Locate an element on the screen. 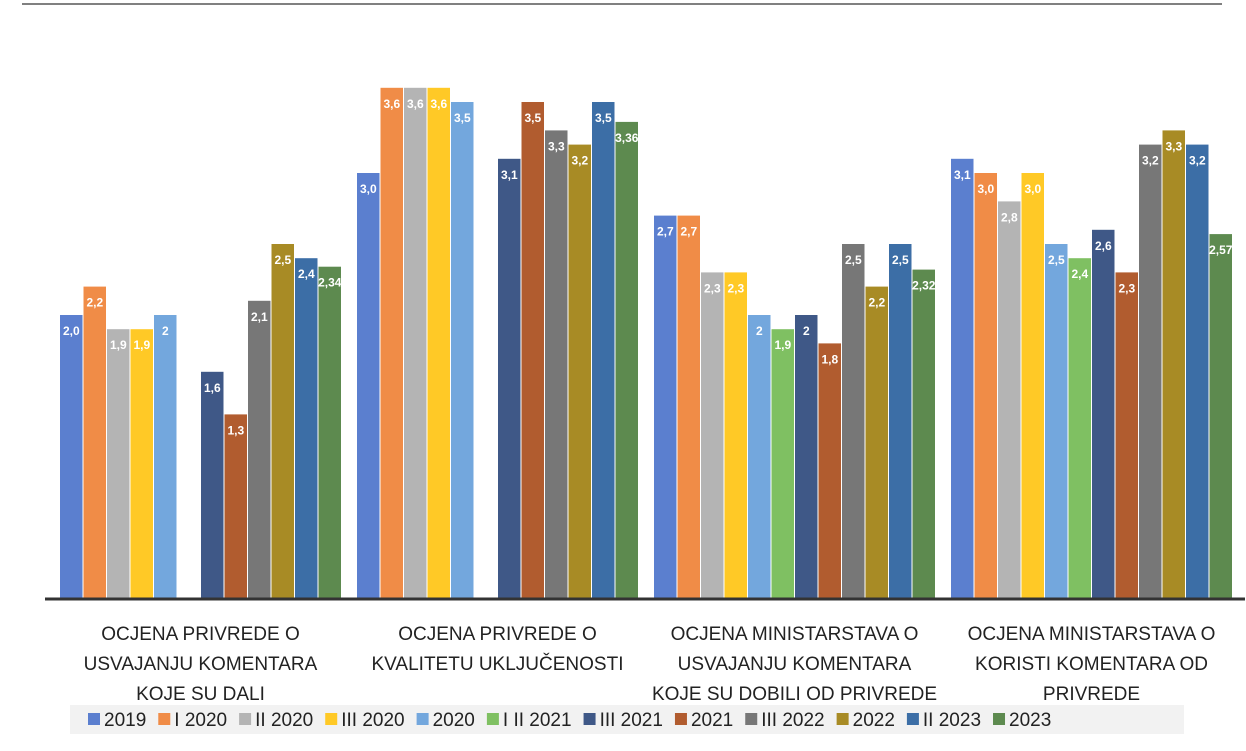  data-label: 2,1 is located at coordinates (259, 317).